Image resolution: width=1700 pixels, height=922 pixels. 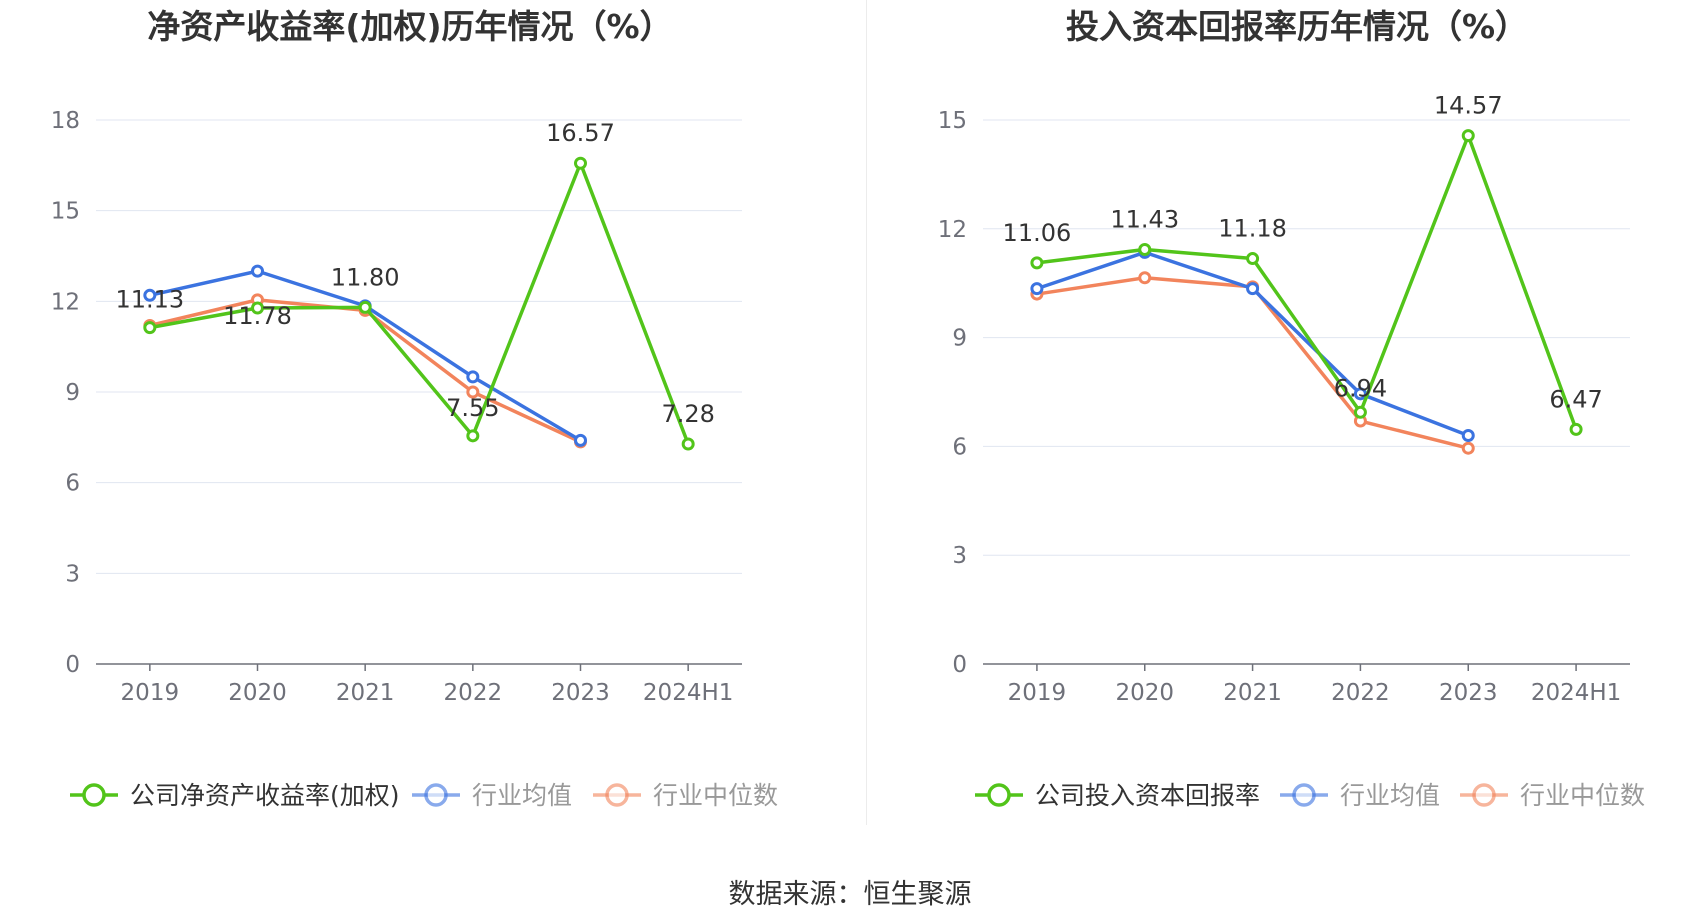 I want to click on chart-divider, so click(x=866, y=412).